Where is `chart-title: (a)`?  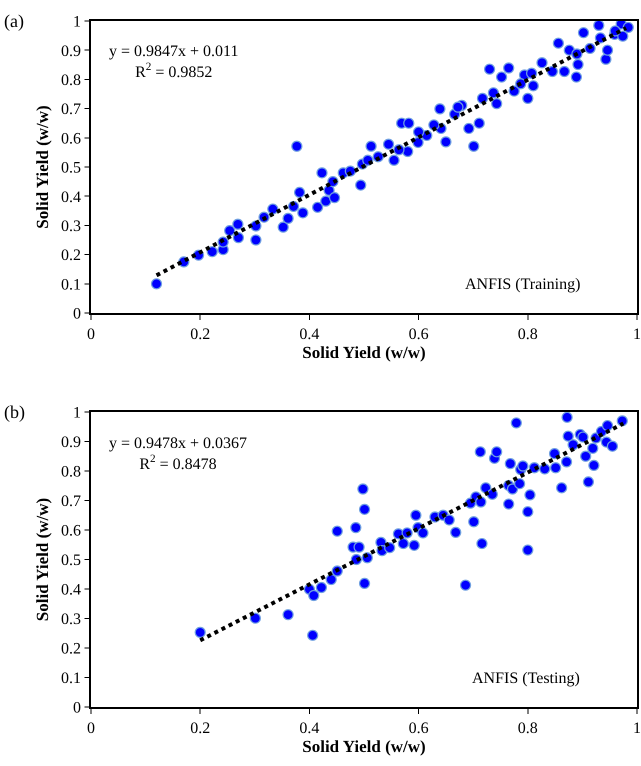
chart-title: (a) is located at coordinates (14, 21).